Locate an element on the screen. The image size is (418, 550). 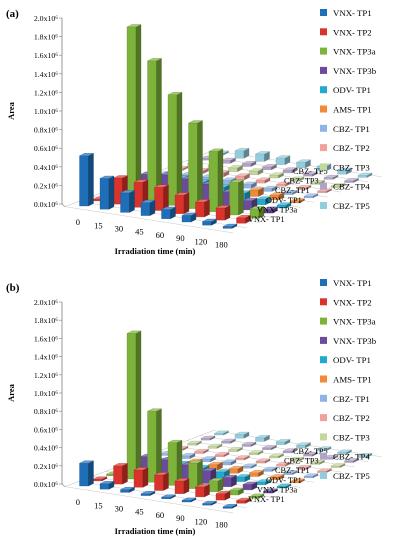
bar: CBZ- TP1 @ 180 min: 5000 is located at coordinates (311, 476).